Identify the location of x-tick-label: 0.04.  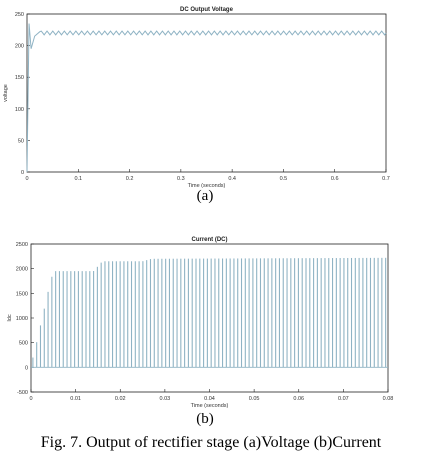
(209, 399).